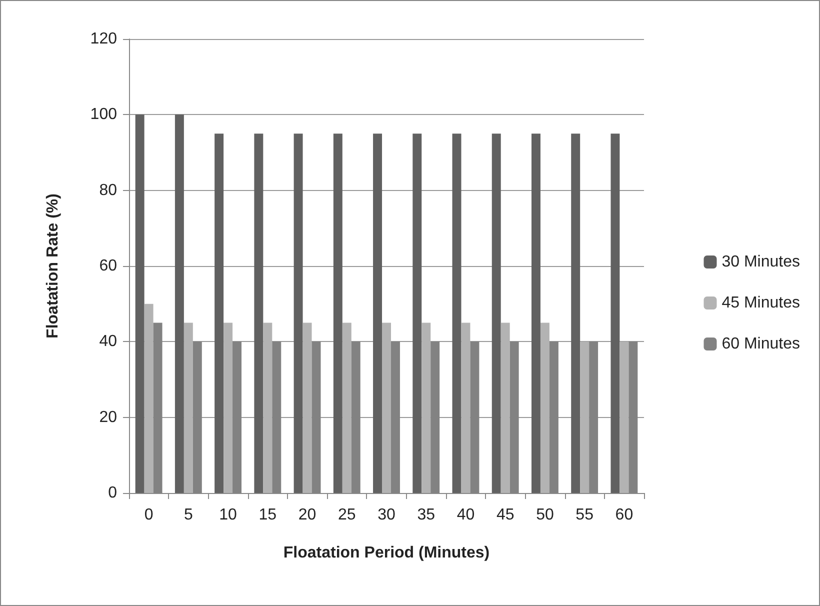 Image resolution: width=820 pixels, height=606 pixels. Describe the element at coordinates (108, 266) in the screenshot. I see `y-tick-label: 60` at that location.